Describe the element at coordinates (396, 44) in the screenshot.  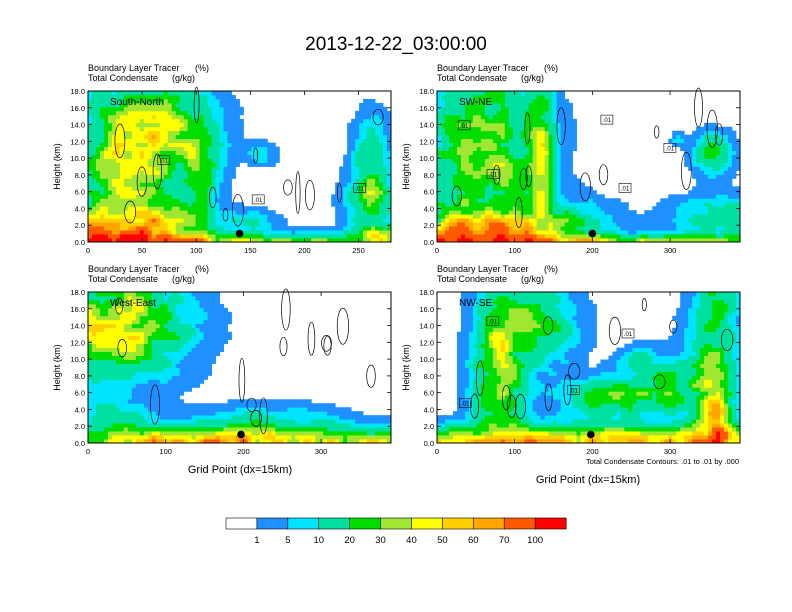
I see `figure-title: 2013-12-22_03:00:00` at that location.